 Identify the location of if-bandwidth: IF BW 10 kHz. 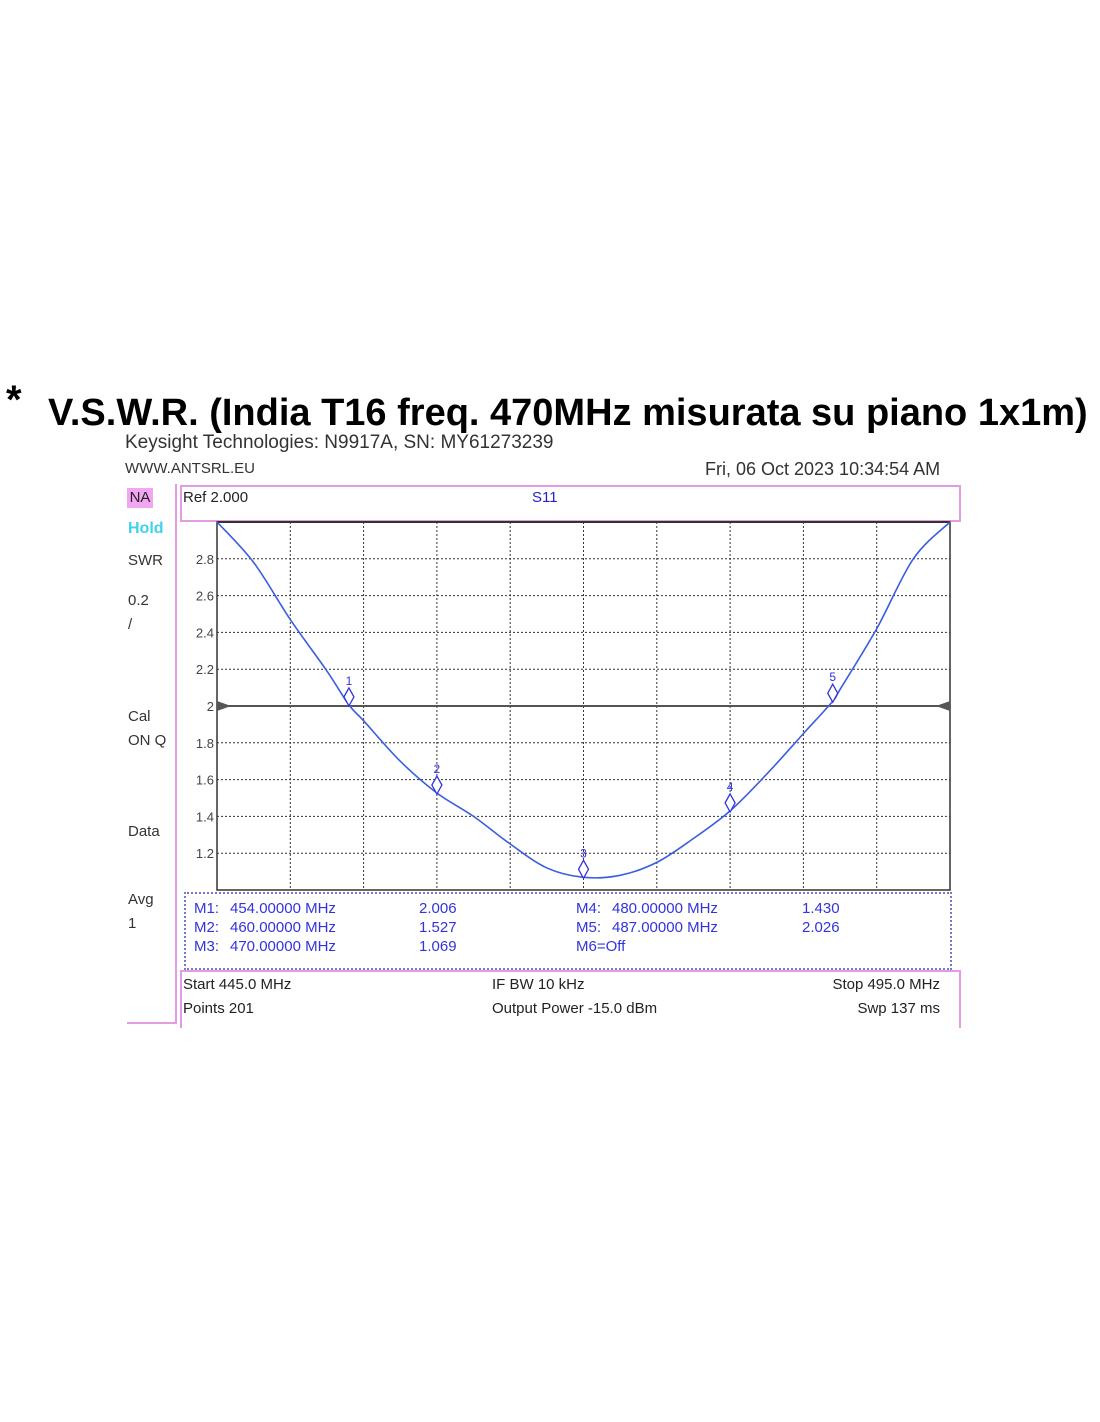
(538, 984).